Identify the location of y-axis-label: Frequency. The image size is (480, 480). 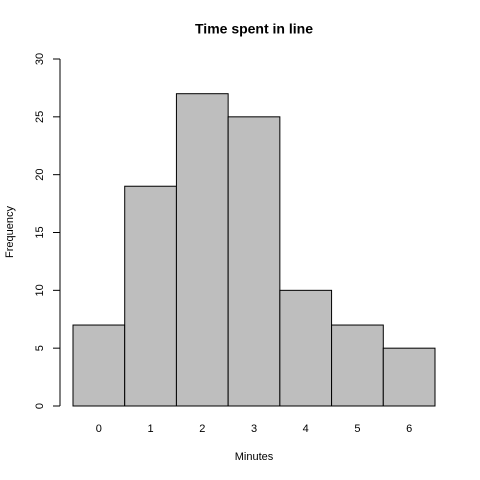
(10, 232).